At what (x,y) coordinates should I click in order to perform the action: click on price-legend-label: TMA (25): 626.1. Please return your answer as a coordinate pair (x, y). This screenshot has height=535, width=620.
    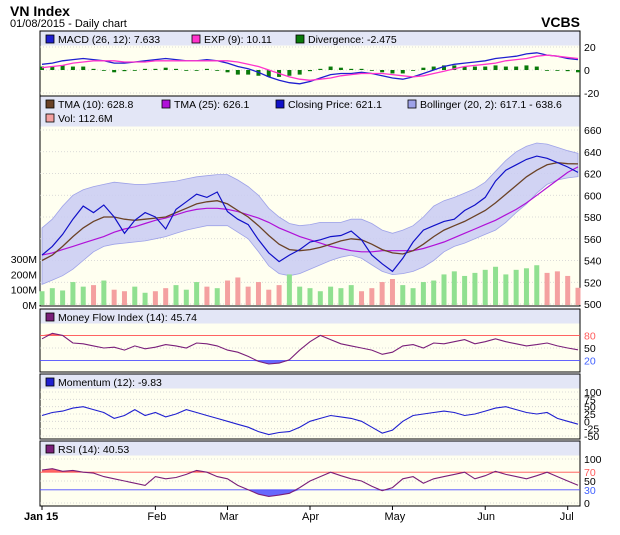
    Looking at the image, I should click on (211, 105).